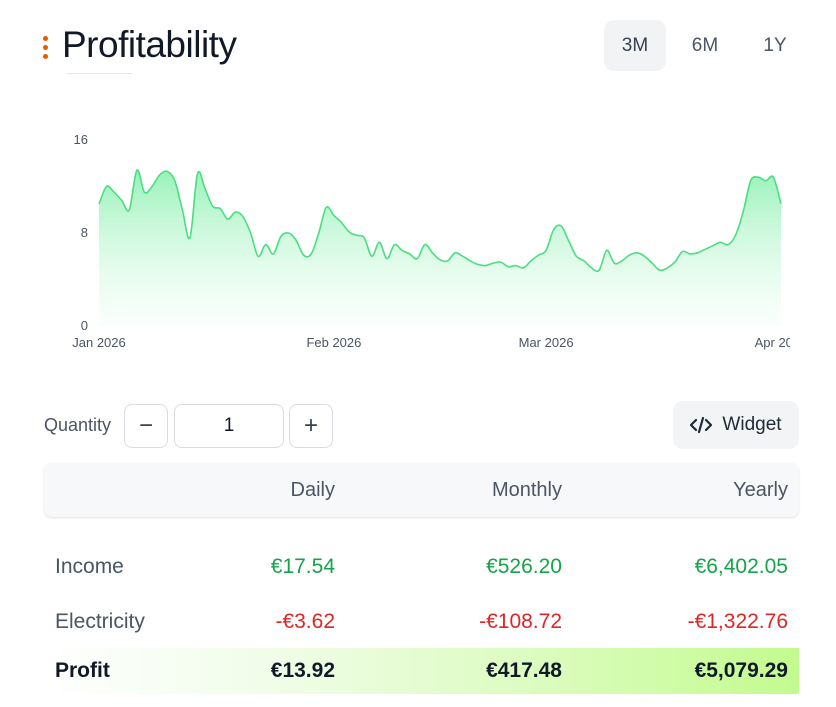 The width and height of the screenshot is (836, 707). Describe the element at coordinates (302, 566) in the screenshot. I see `income-daily: €17.54` at that location.